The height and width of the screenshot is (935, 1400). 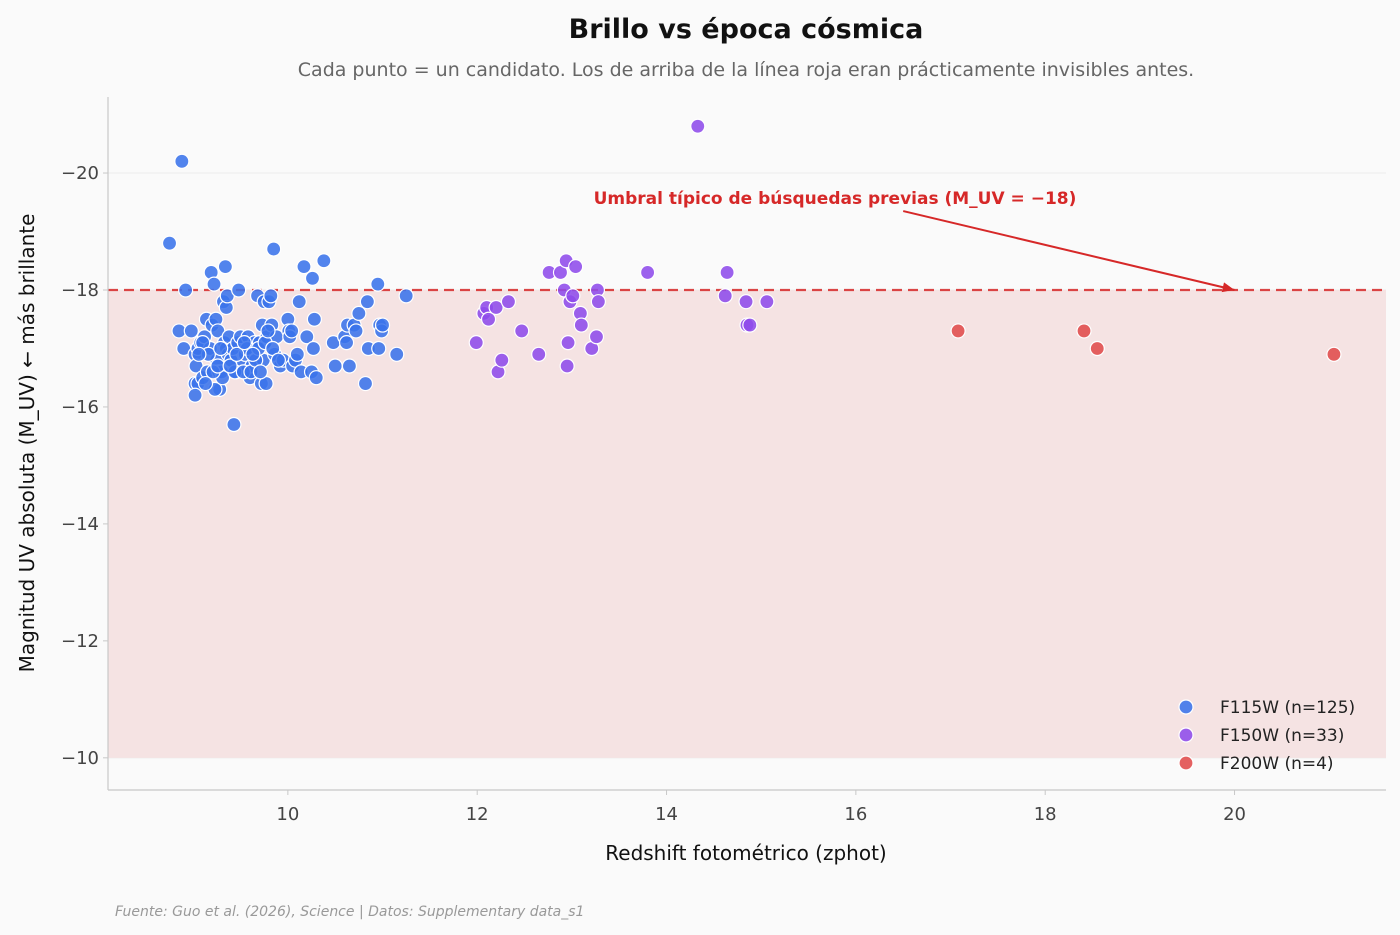 What do you see at coordinates (745, 853) in the screenshot?
I see `x-axis-label: Redshift fotométrico (zphot)` at bounding box center [745, 853].